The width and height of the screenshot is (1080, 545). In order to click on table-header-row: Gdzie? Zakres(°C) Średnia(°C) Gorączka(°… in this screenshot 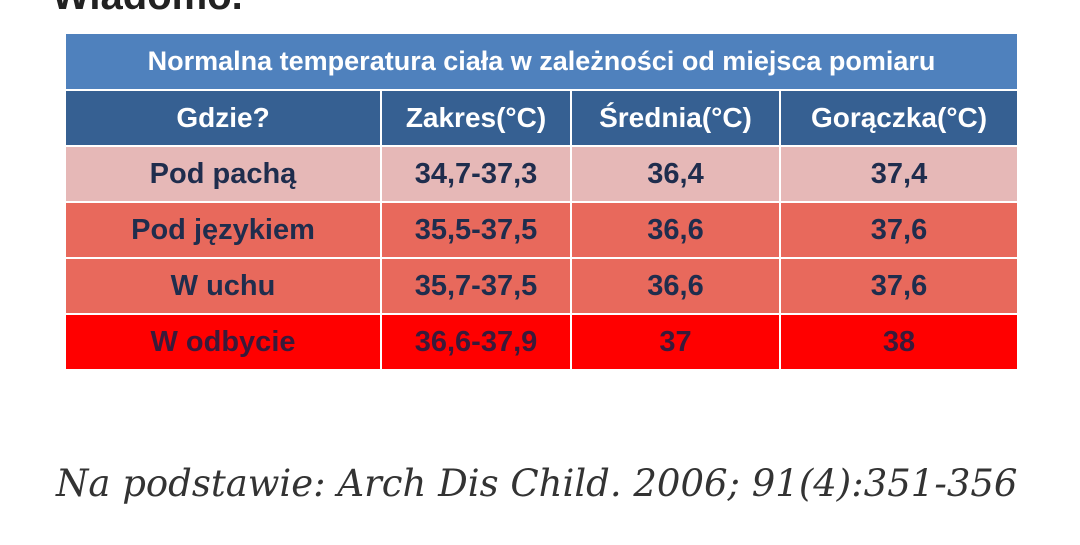, I will do `click(542, 118)`.